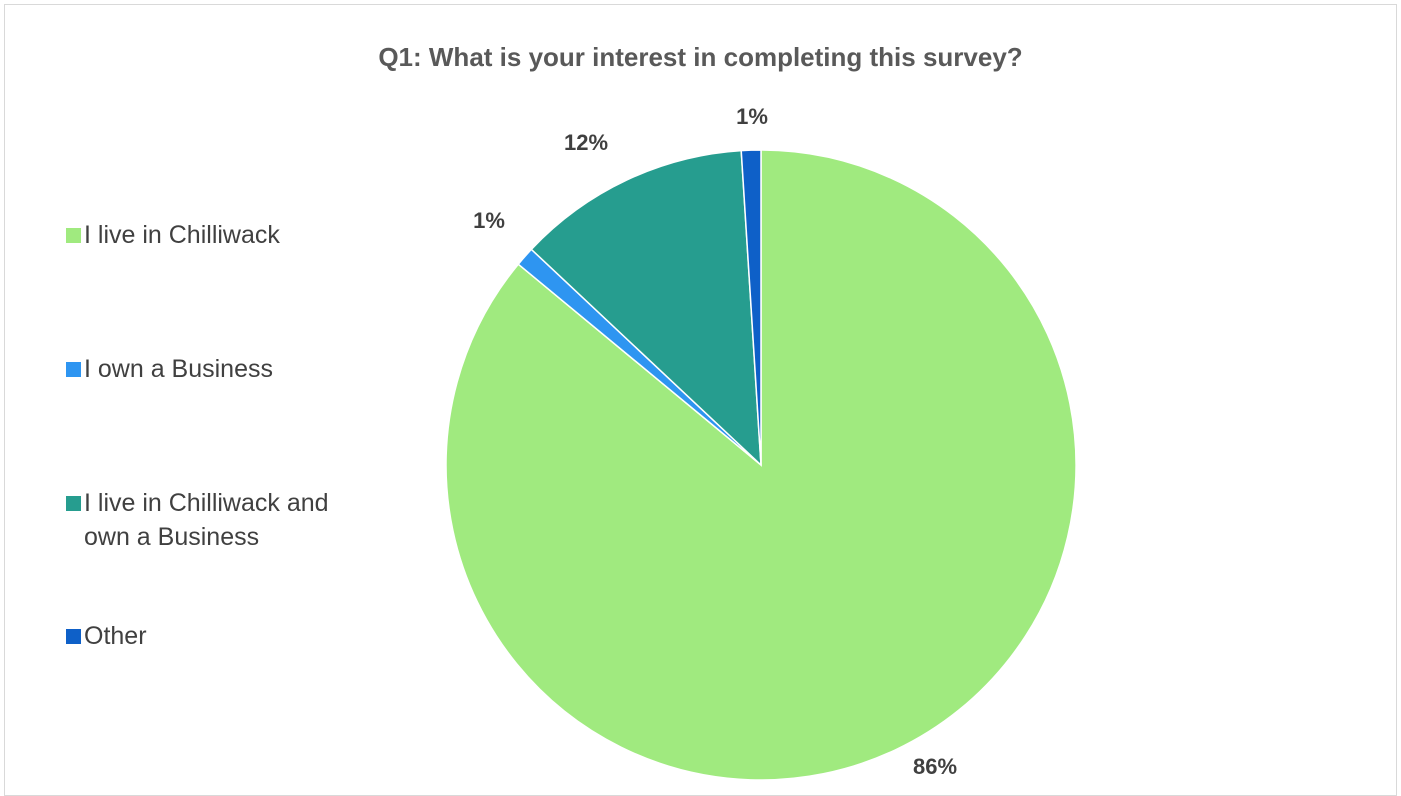  I want to click on legend-label: I own a Business, so click(178, 369).